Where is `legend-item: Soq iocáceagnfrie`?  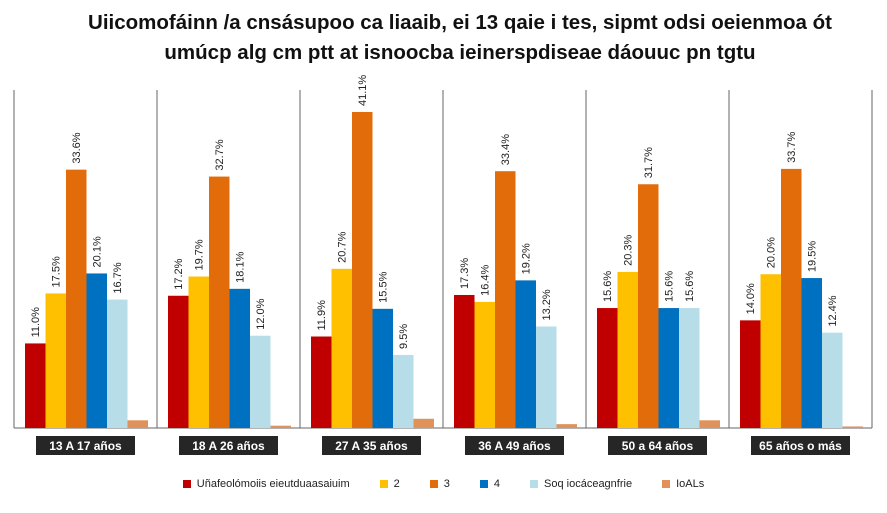
legend-item: Soq iocáceagnfrie is located at coordinates (581, 484).